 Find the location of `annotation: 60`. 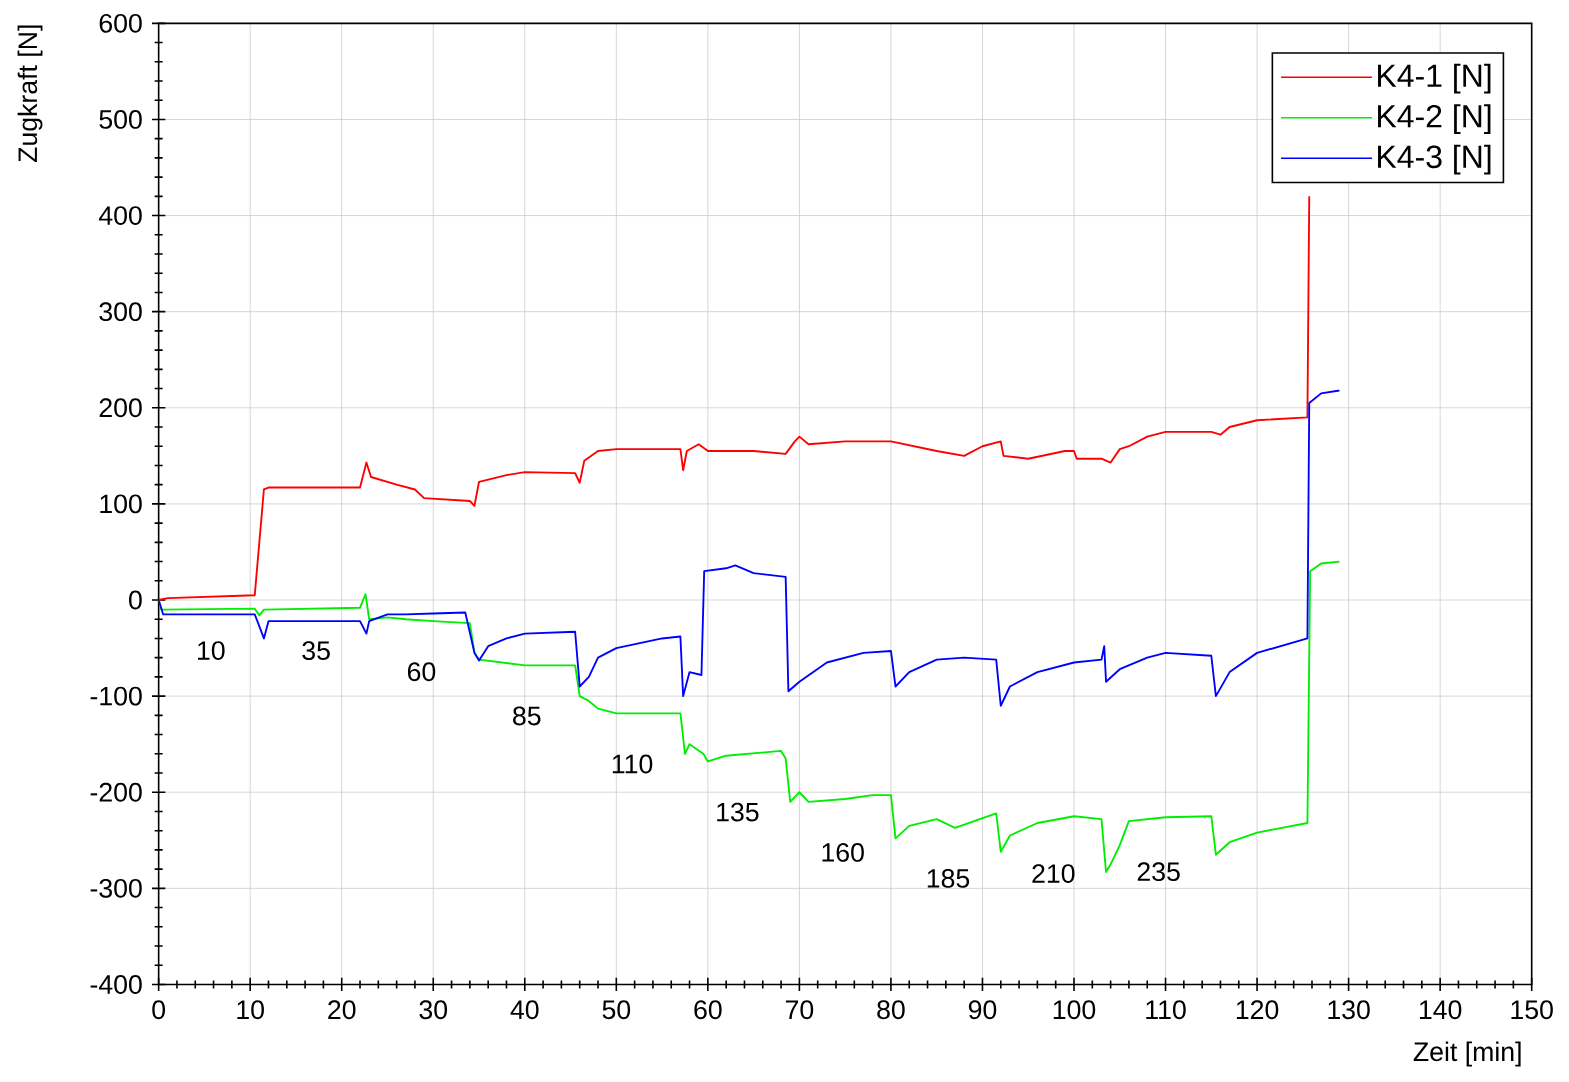

annotation: 60 is located at coordinates (421, 671).